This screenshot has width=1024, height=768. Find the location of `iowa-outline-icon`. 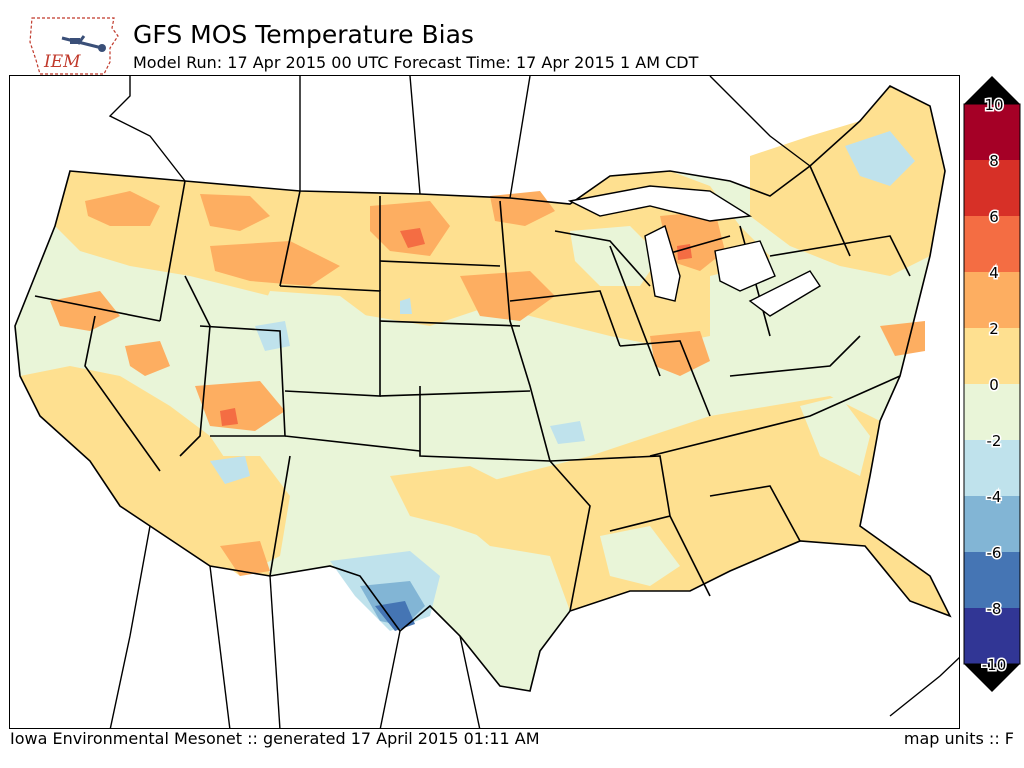

iowa-outline-icon is located at coordinates (74, 46).